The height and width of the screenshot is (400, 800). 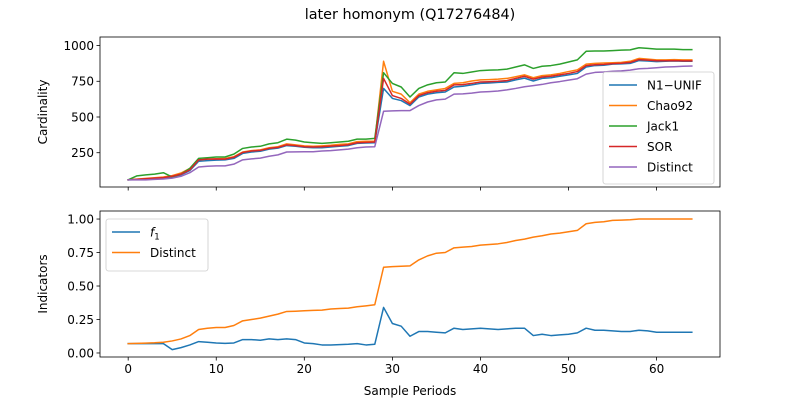 I want to click on legend: N1−UNIF Chao92 Jack1 SOR Distinct, so click(x=658, y=128).